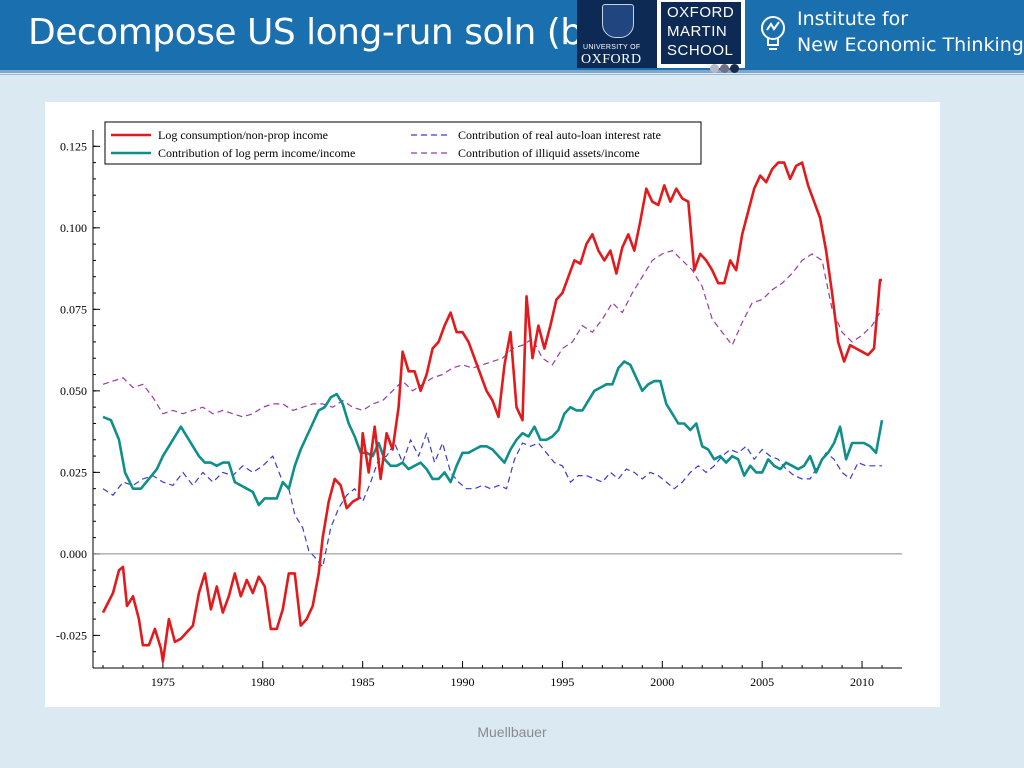 The height and width of the screenshot is (768, 1024). I want to click on inet-line-1: Institute for, so click(853, 19).